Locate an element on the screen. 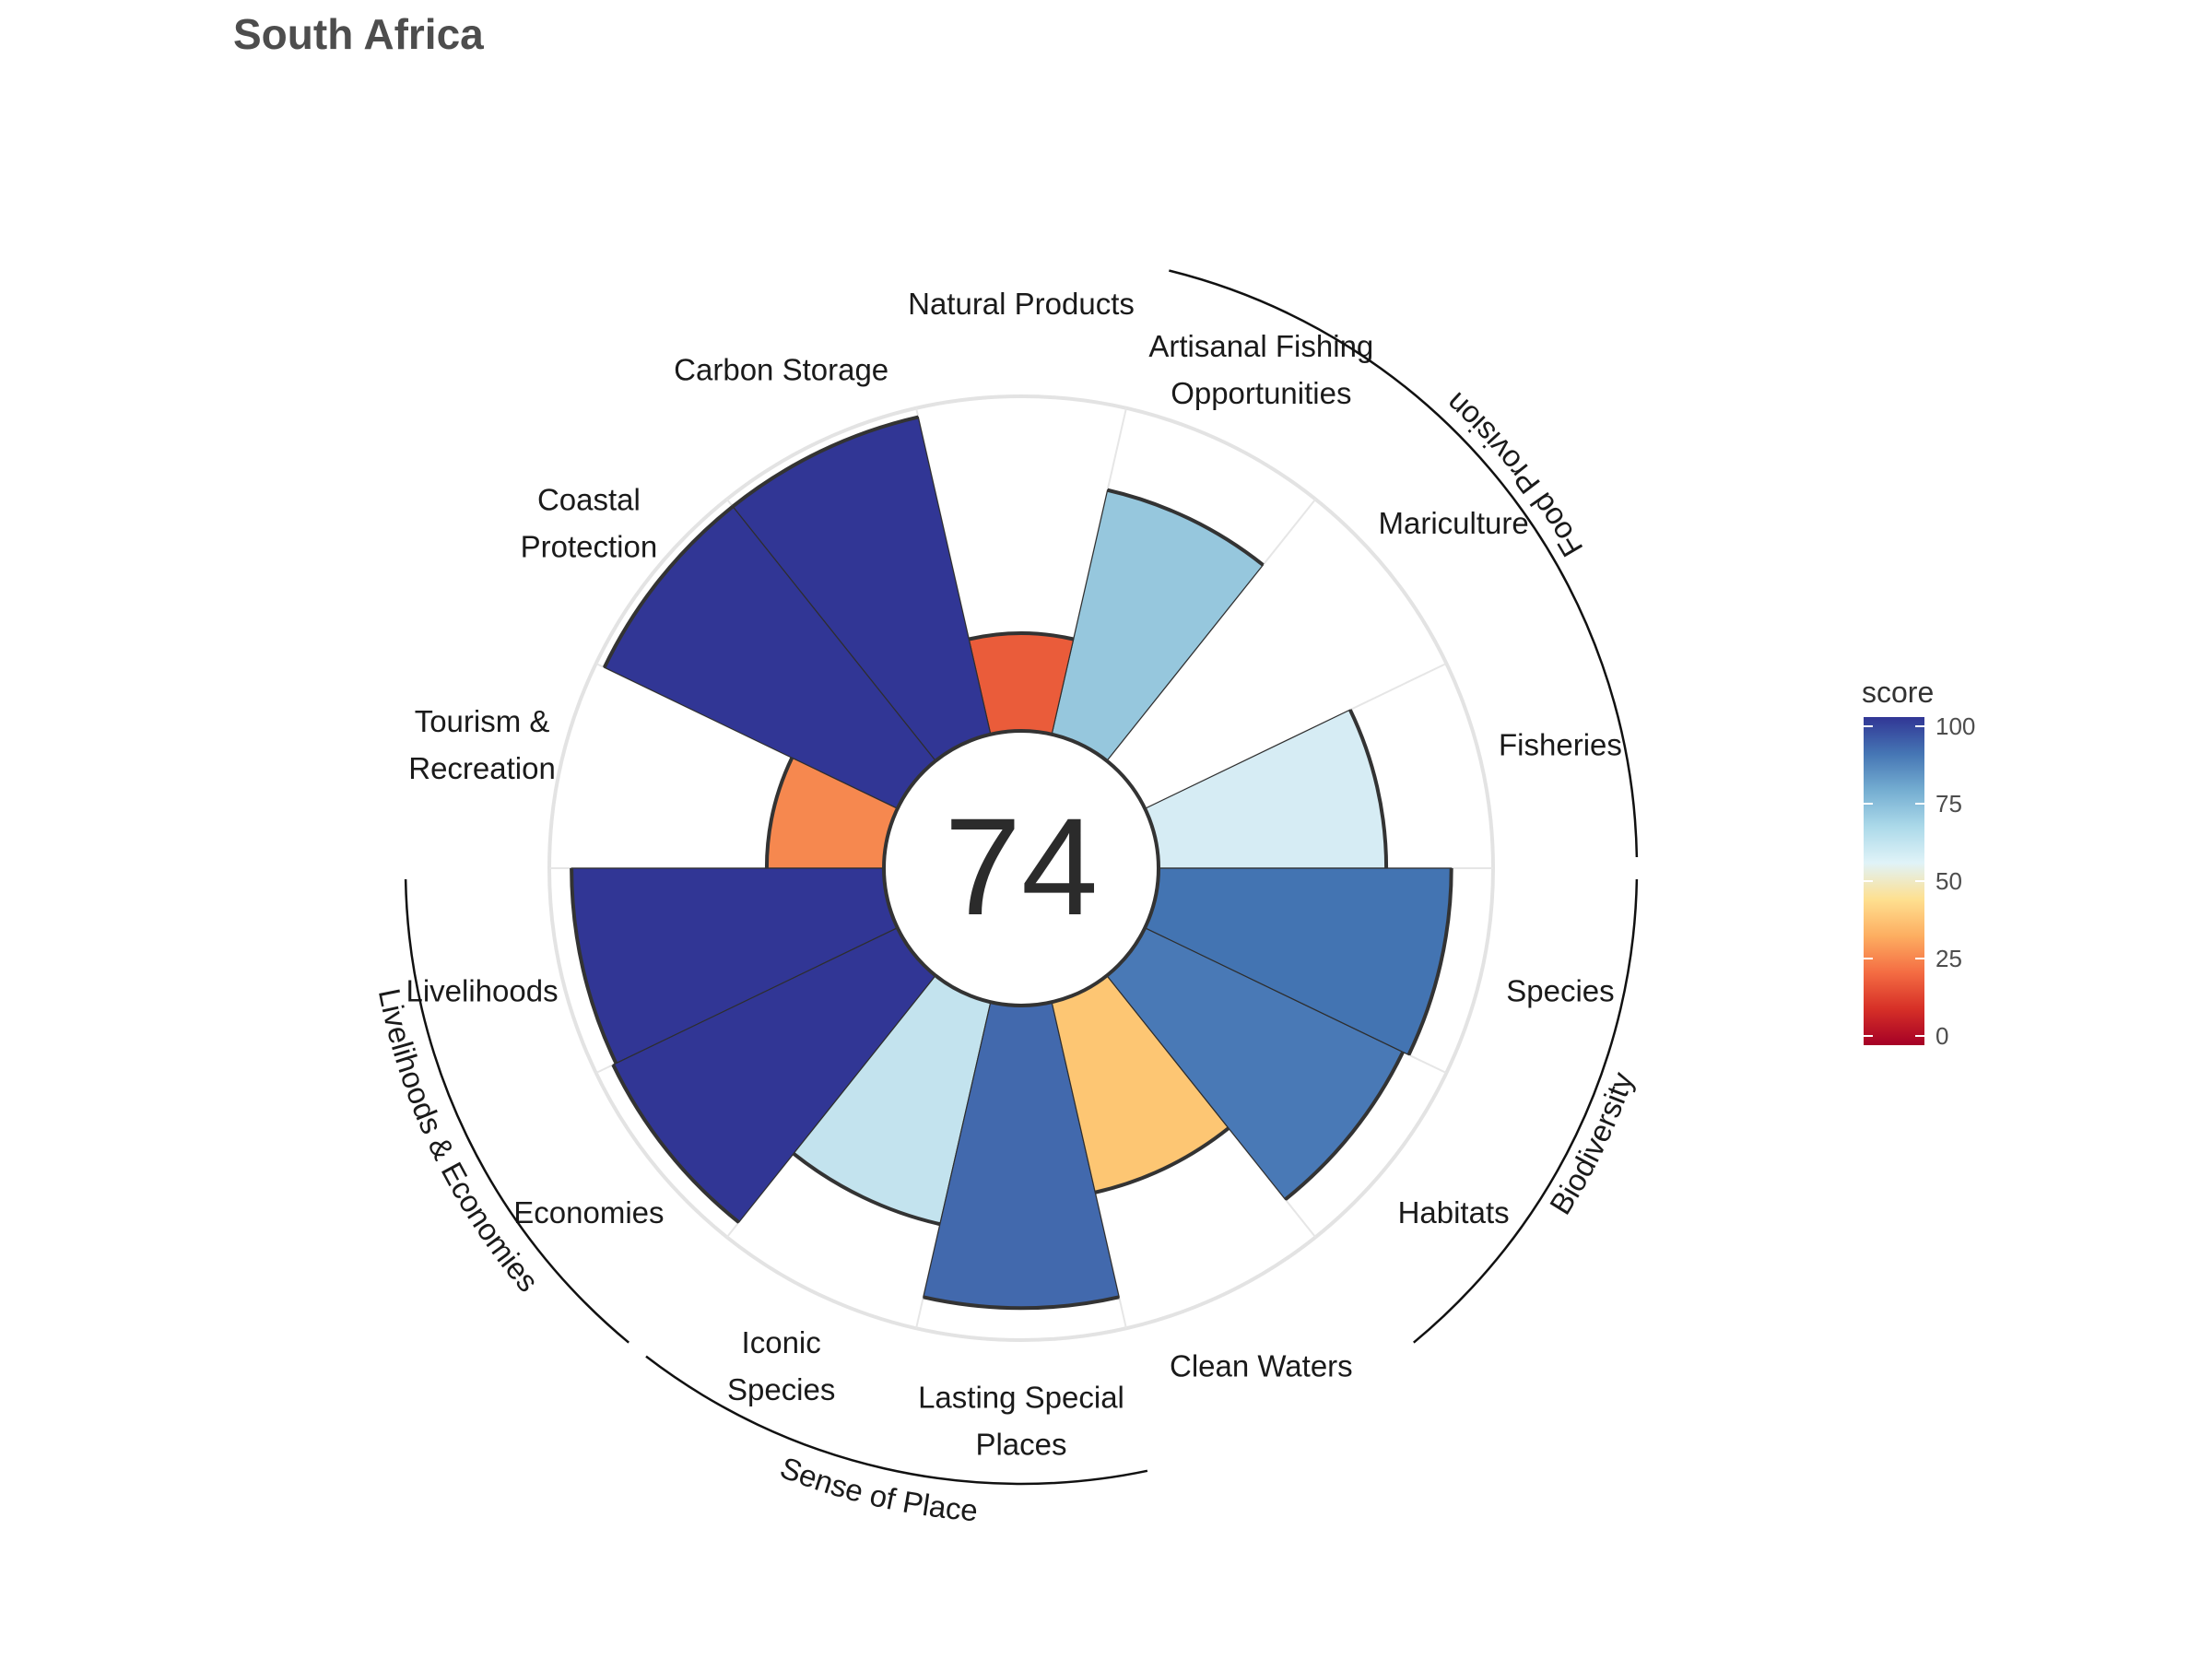 Image resolution: width=2212 pixels, height=1659 pixels. legend-tick-label: 100 is located at coordinates (1955, 726).